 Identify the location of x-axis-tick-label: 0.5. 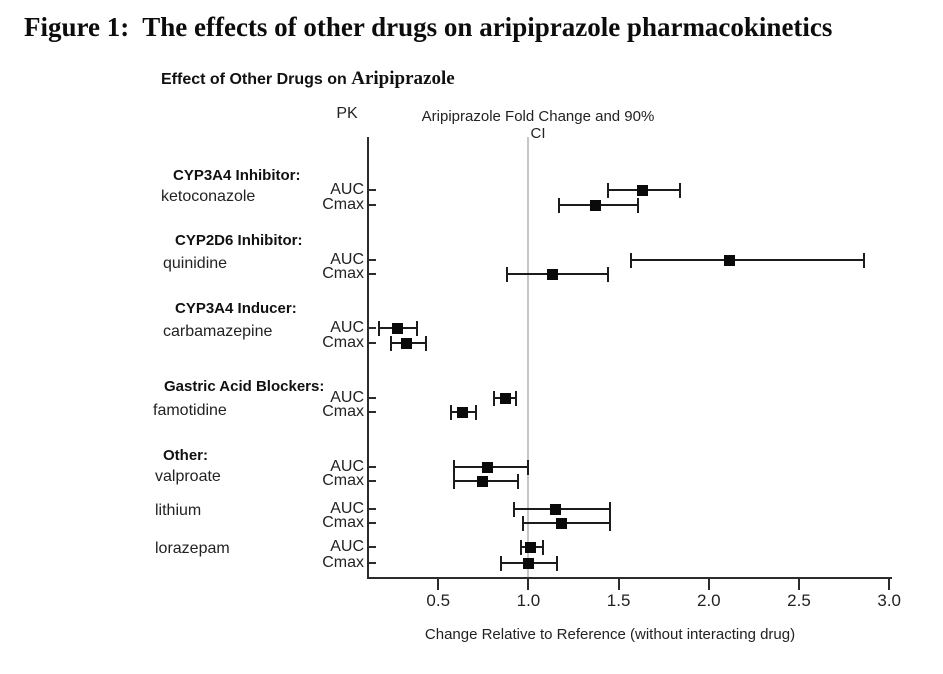
(438, 600).